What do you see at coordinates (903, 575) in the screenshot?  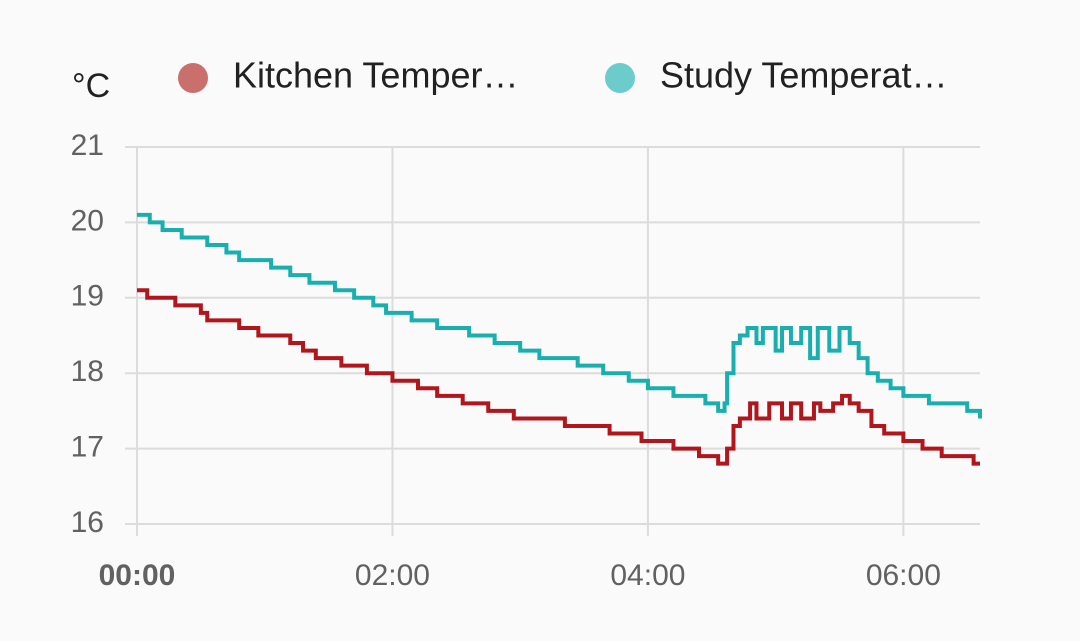 I see `x-tick-label: 06:00` at bounding box center [903, 575].